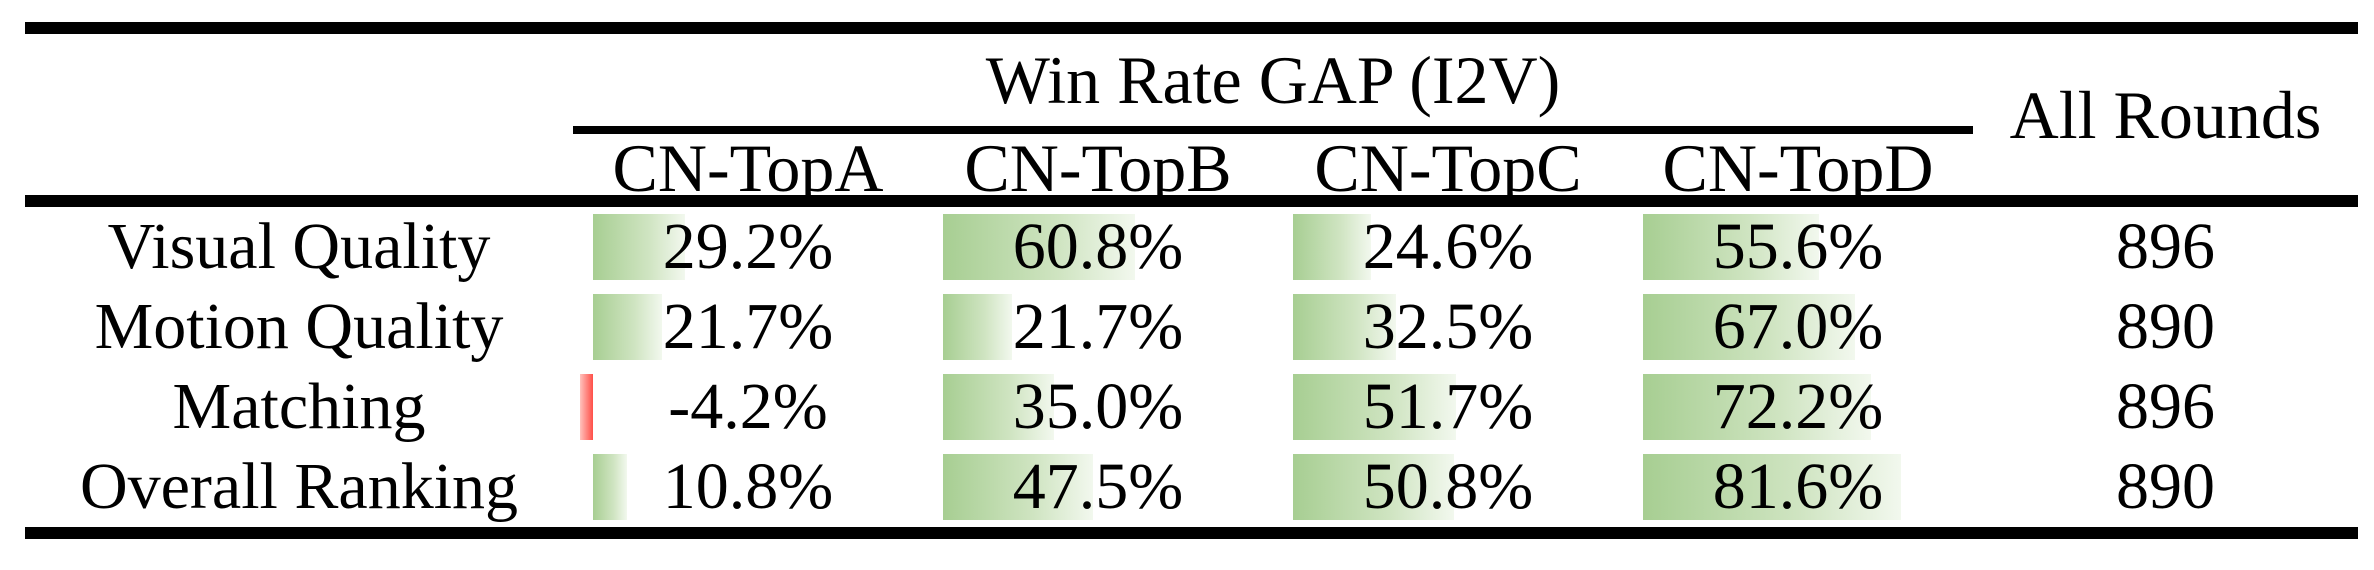  What do you see at coordinates (299, 246) in the screenshot?
I see `row-label: Visual Quality` at bounding box center [299, 246].